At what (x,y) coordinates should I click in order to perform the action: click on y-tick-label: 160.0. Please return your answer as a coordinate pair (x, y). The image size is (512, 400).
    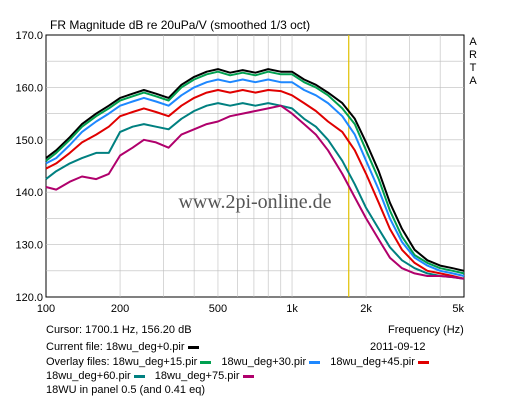
    Looking at the image, I should click on (29, 88).